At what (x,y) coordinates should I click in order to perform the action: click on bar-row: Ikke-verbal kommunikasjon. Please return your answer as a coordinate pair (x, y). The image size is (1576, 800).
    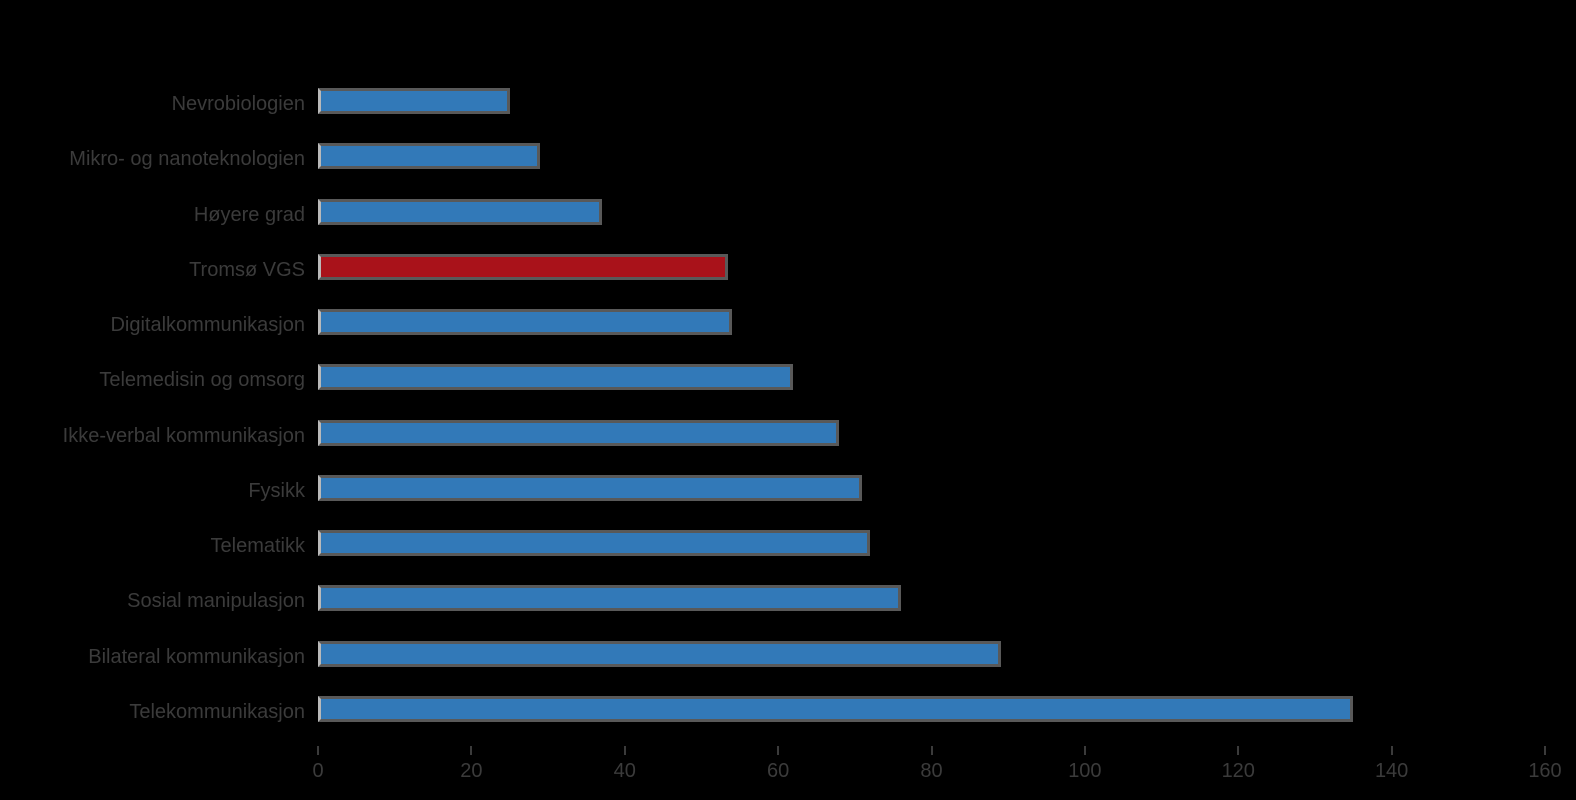
    Looking at the image, I should click on (788, 435).